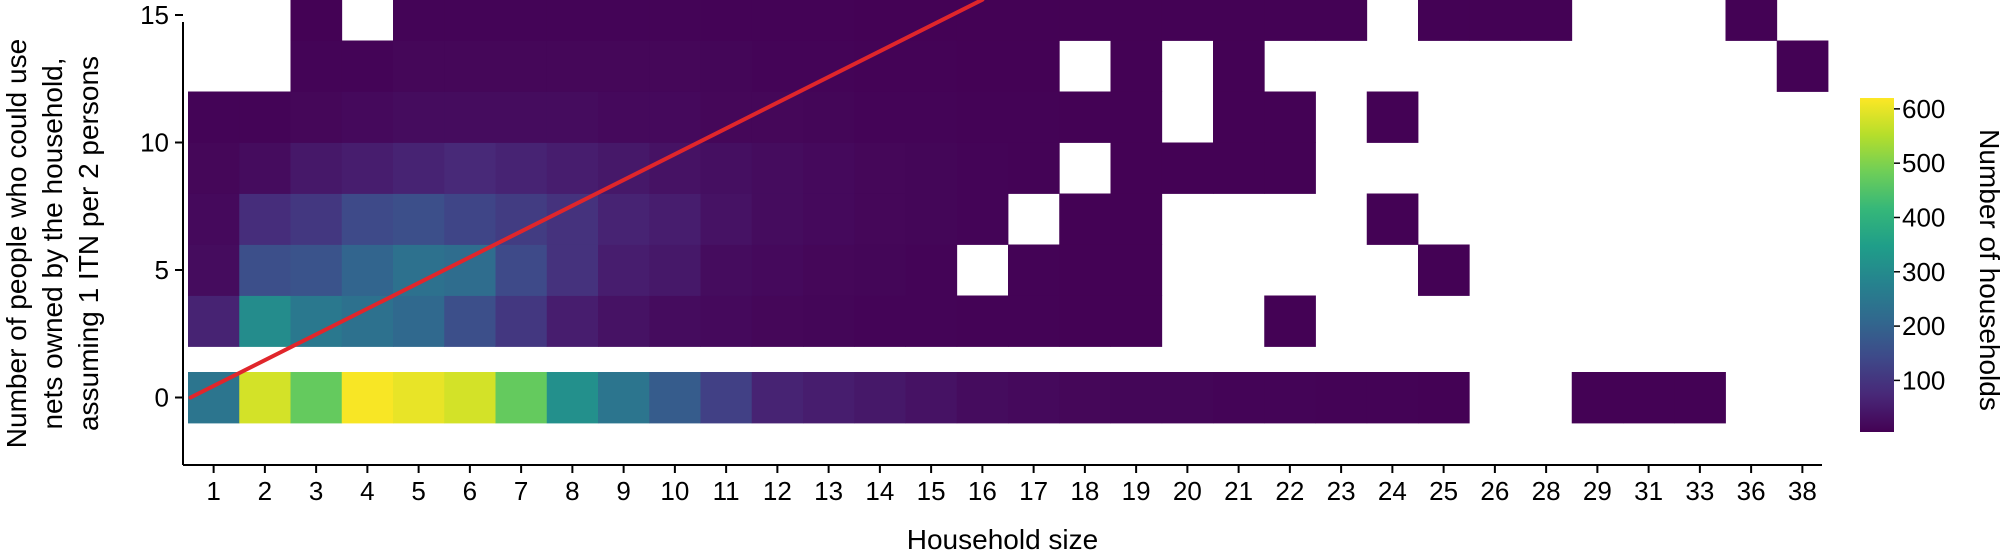  I want to click on x-tick-label: 13, so click(828, 491).